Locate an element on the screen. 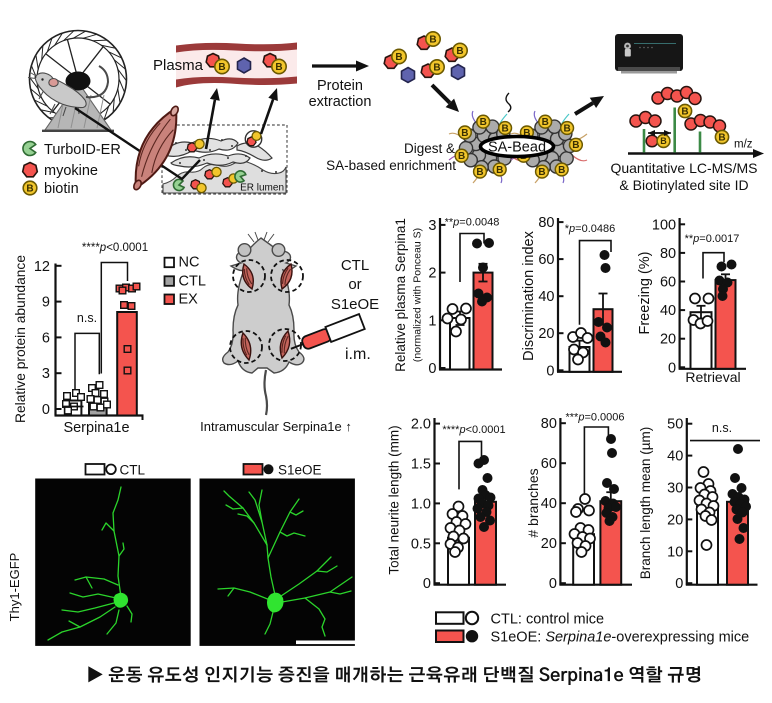  svg-text: # branches is located at coordinates (533, 502).